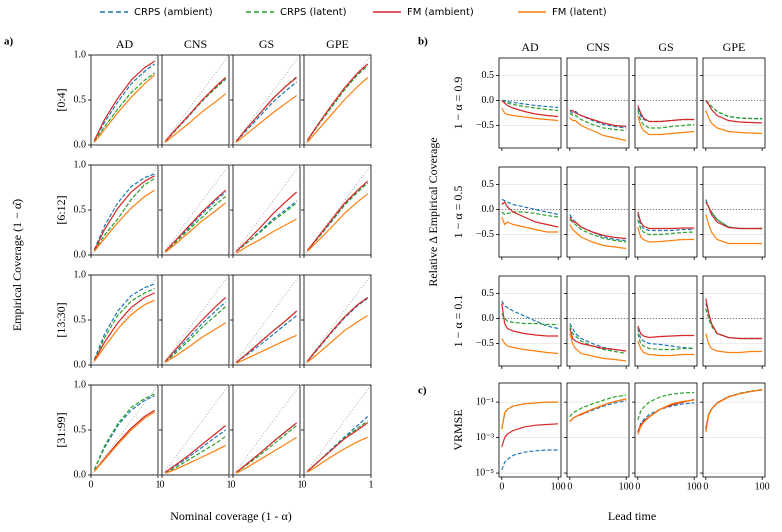 This screenshot has height=532, width=782. Describe the element at coordinates (422, 391) in the screenshot. I see `panel-label: c)` at that location.